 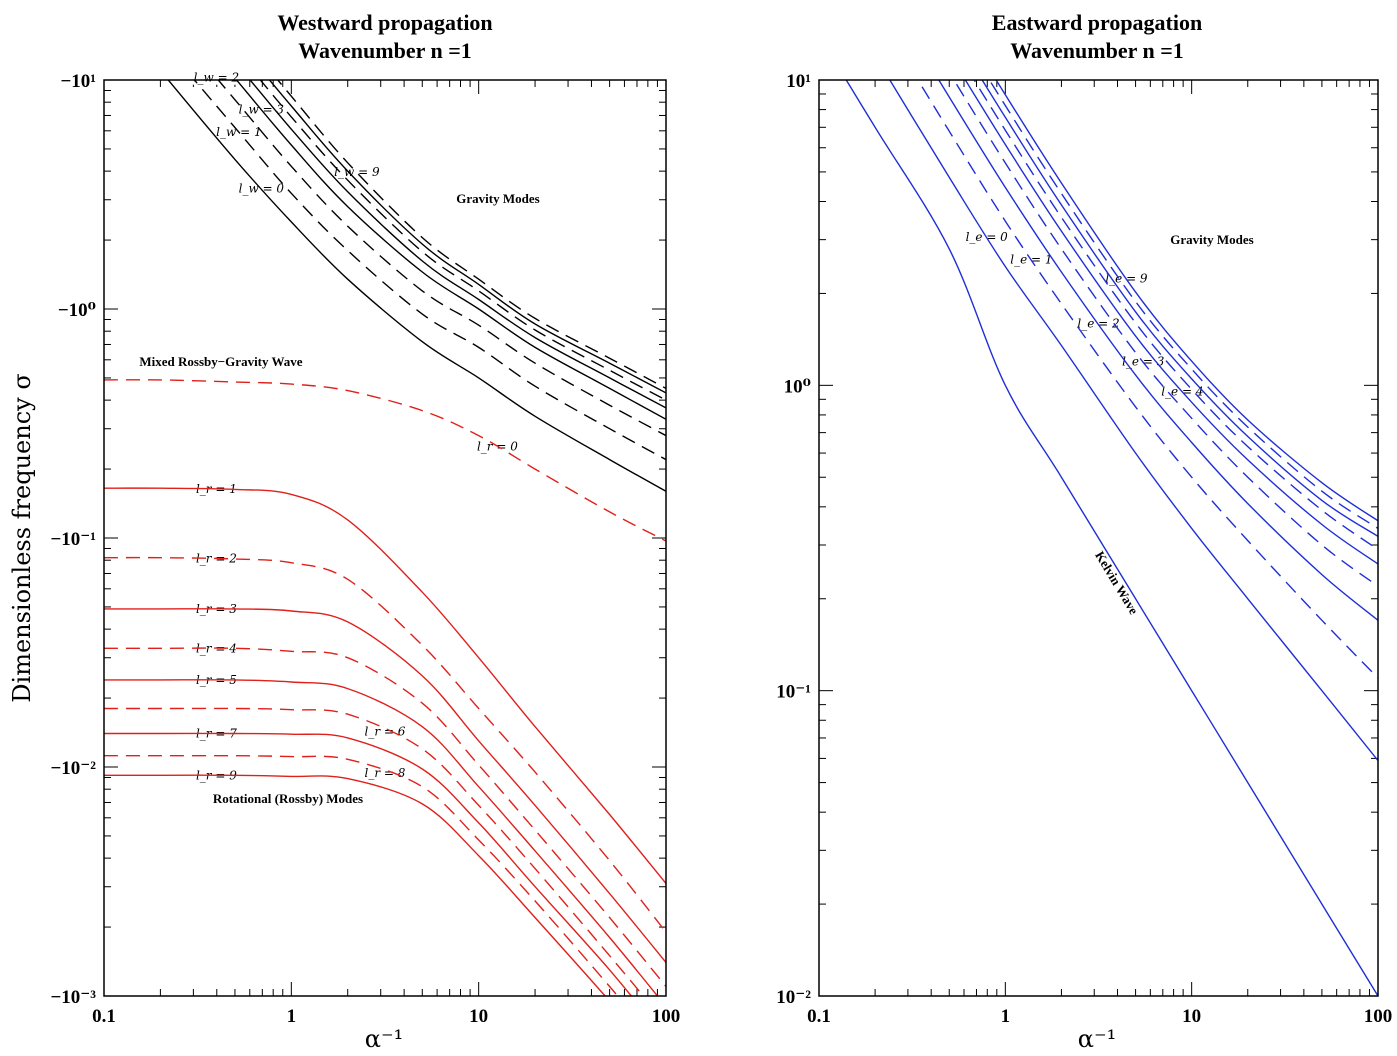 I want to click on west-curve-label: l_r = 6, so click(x=385, y=732).